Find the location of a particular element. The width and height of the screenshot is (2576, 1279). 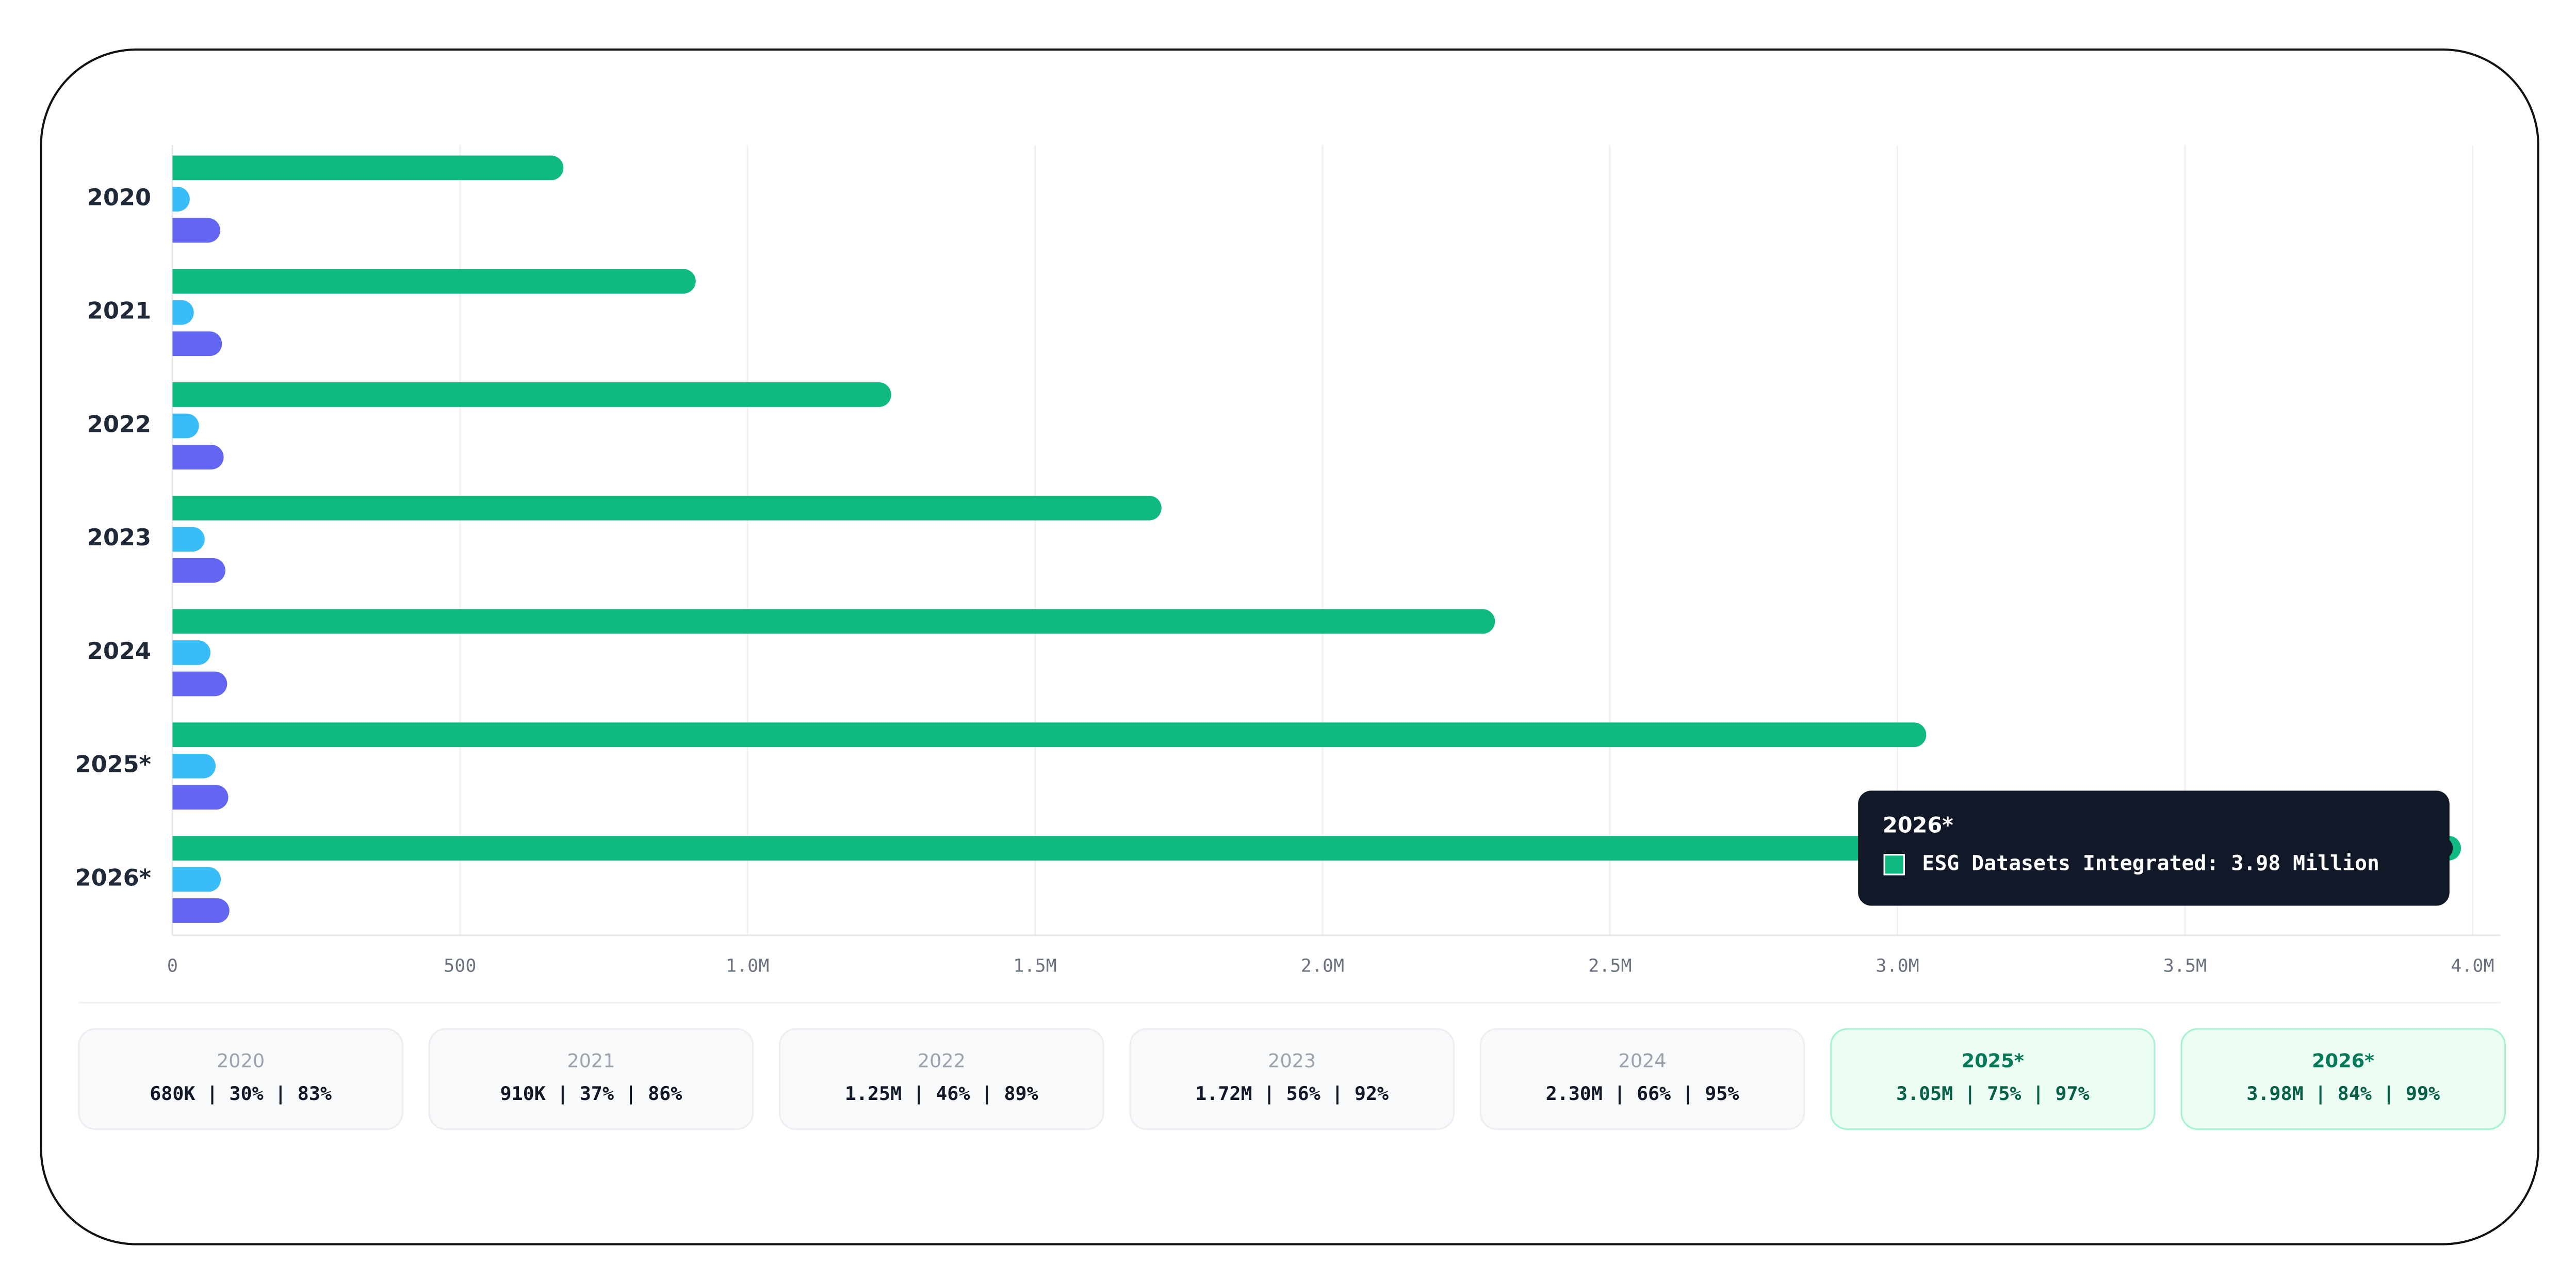

card-text: 680K | 30% | 83% is located at coordinates (241, 1093).